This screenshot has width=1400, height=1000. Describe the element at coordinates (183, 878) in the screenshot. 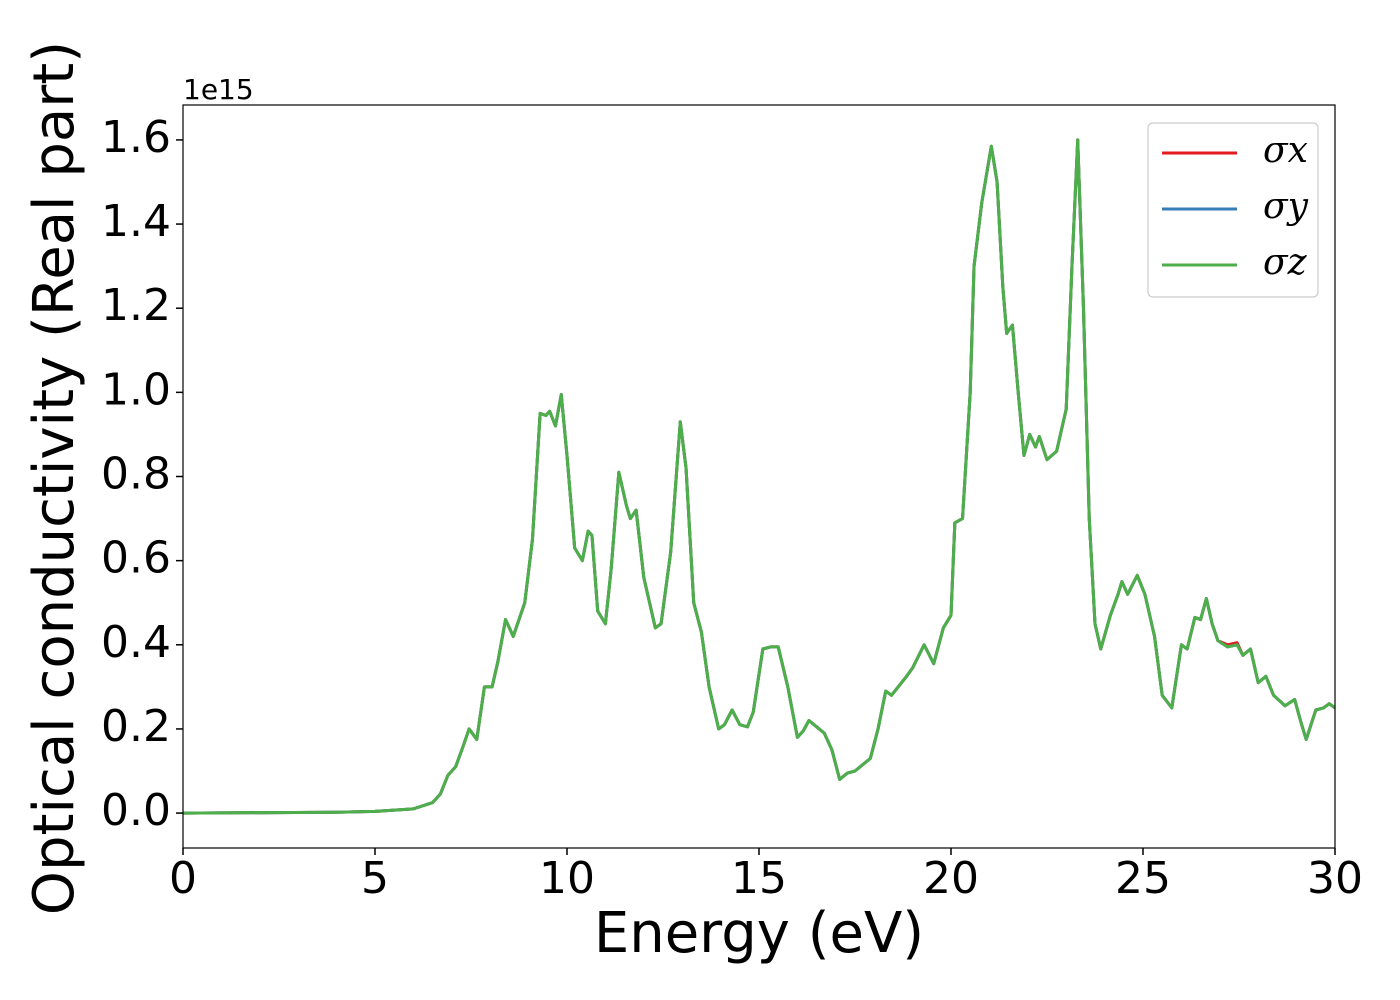

I see `x-tick-label: 0` at that location.